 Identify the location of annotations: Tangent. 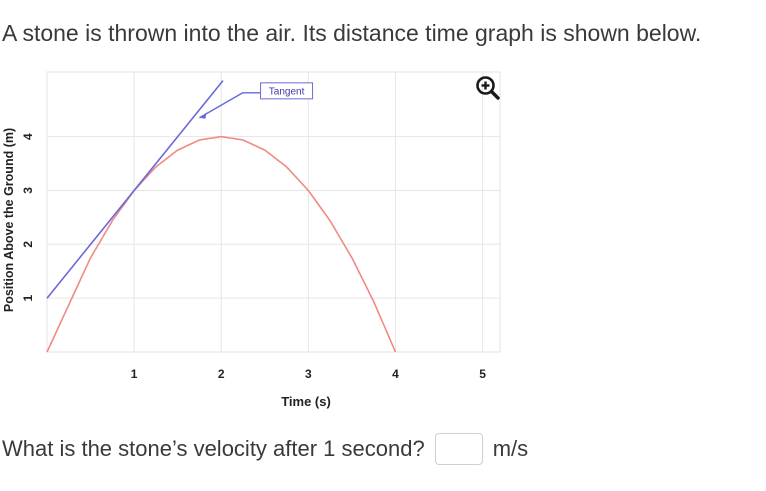
(256, 100).